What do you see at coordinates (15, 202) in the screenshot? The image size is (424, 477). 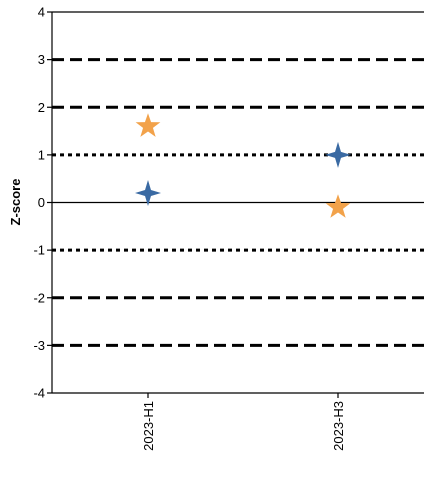 I see `y-axis-title: Z-score` at bounding box center [15, 202].